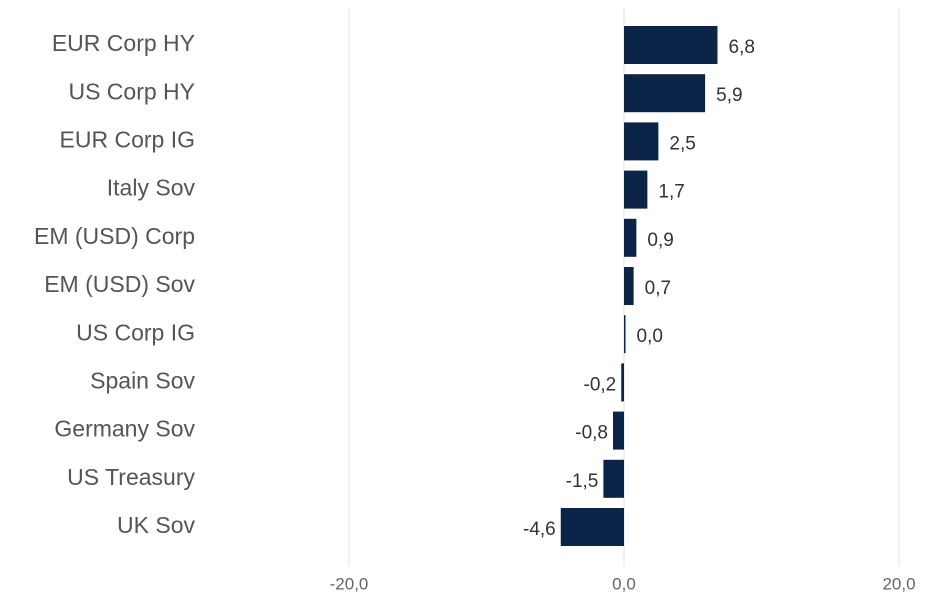 This screenshot has height=599, width=926. Describe the element at coordinates (119, 284) in the screenshot. I see `category-label: EM (USD) Sov` at that location.